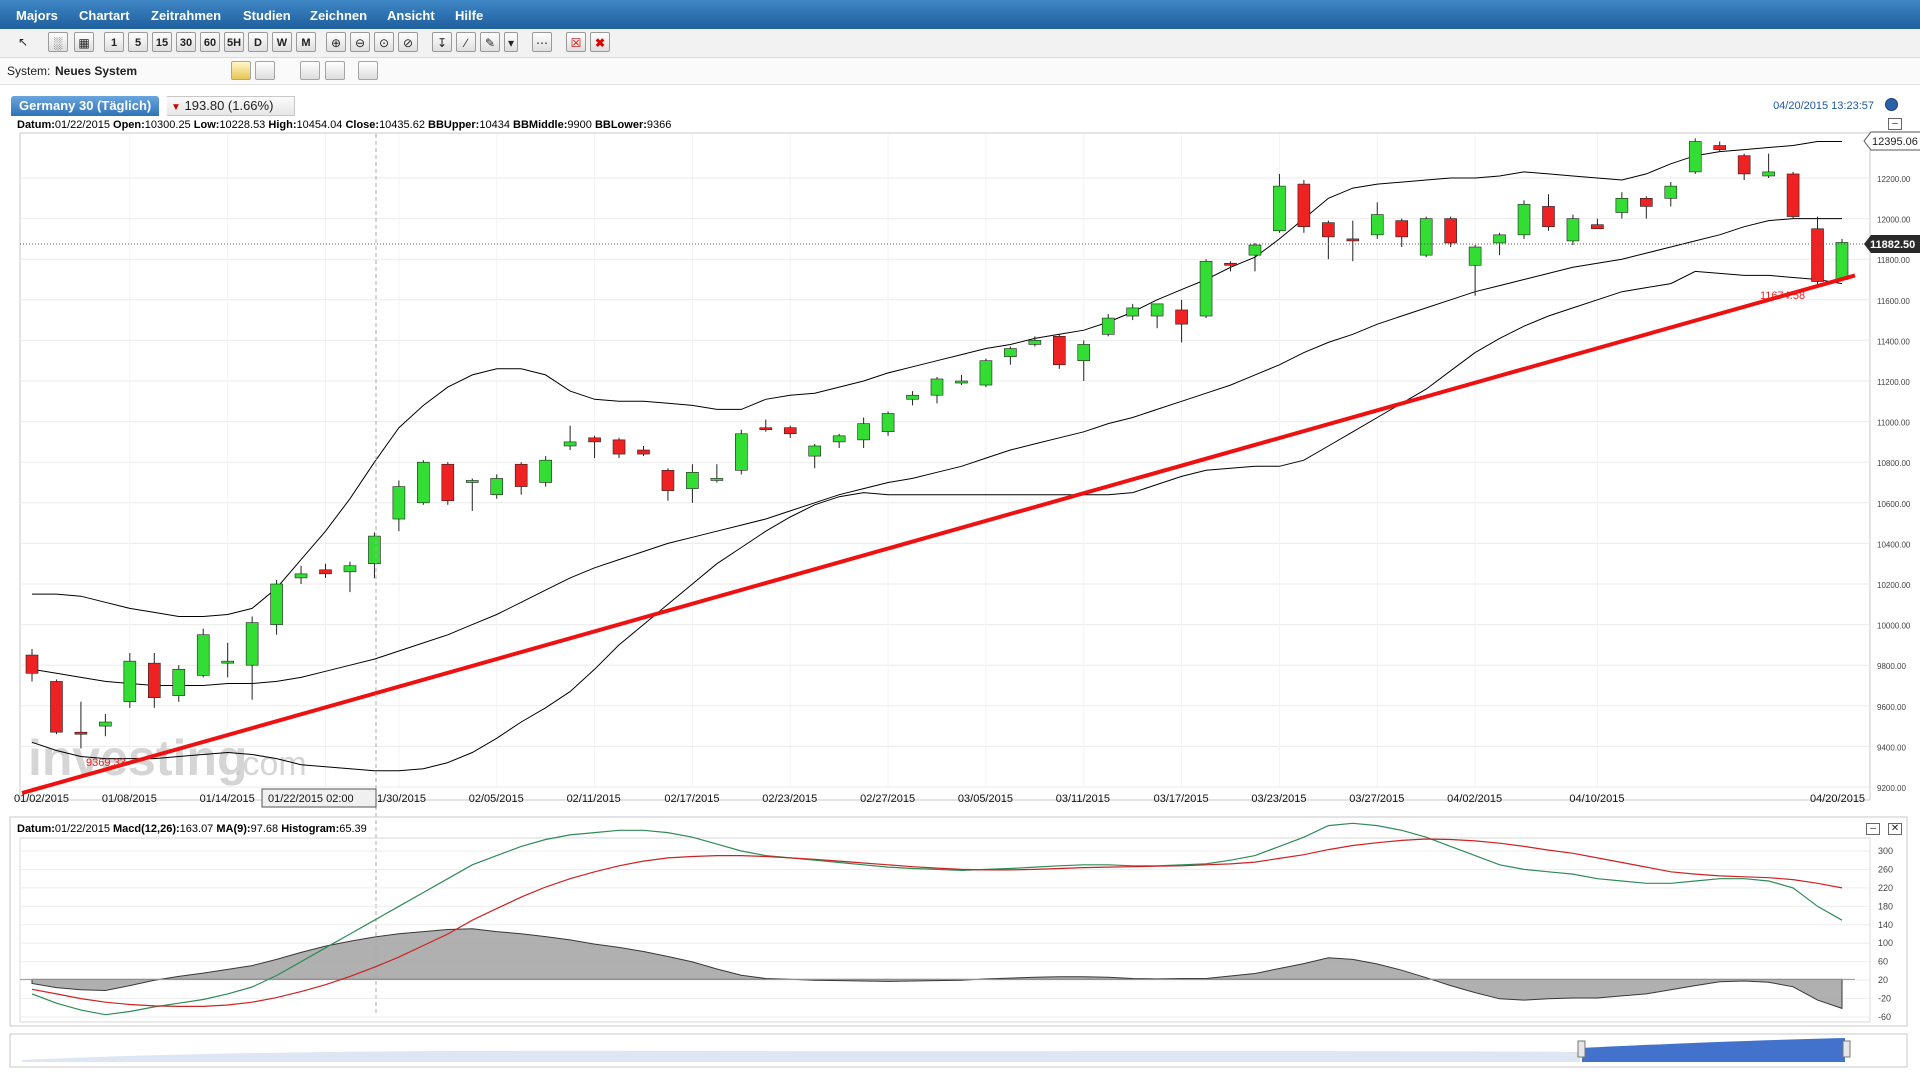  I want to click on system-label: System:, so click(29, 71).